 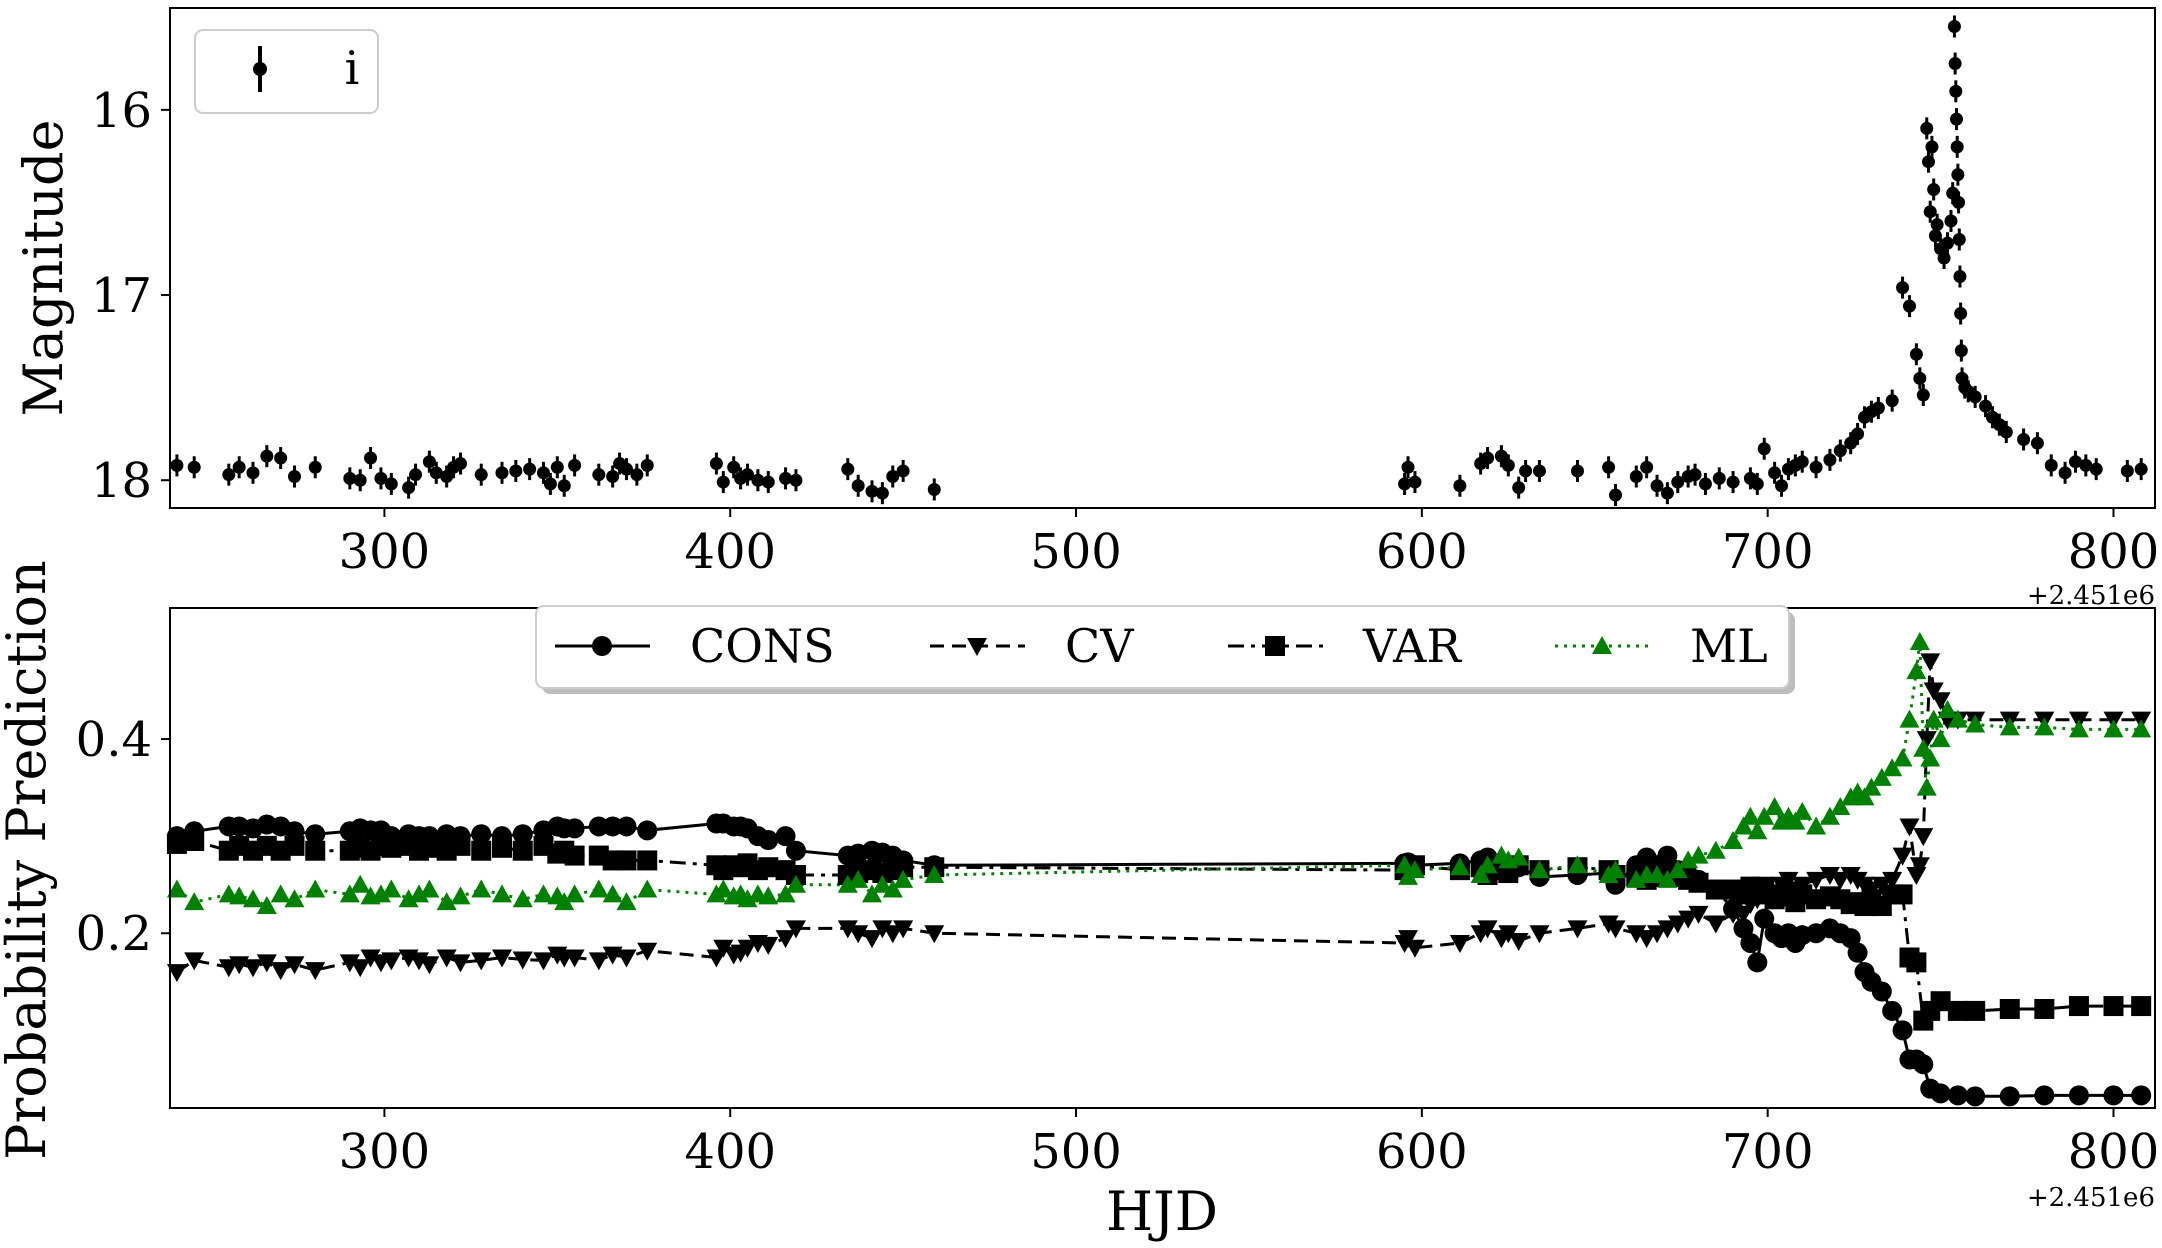 What do you see at coordinates (1422, 552) in the screenshot?
I see `top-x-tick-label: 600` at bounding box center [1422, 552].